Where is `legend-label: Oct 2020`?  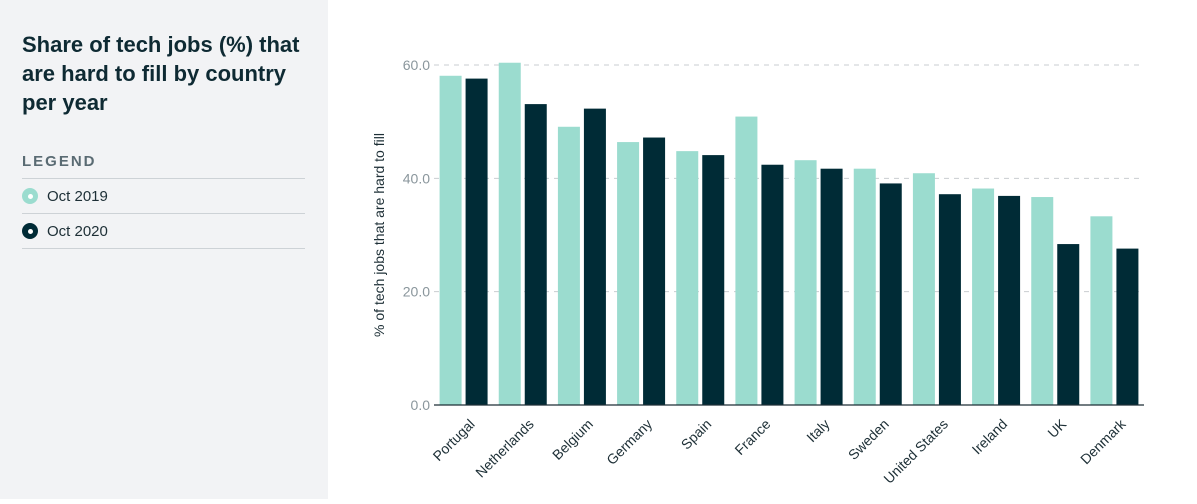
legend-label: Oct 2020 is located at coordinates (77, 231).